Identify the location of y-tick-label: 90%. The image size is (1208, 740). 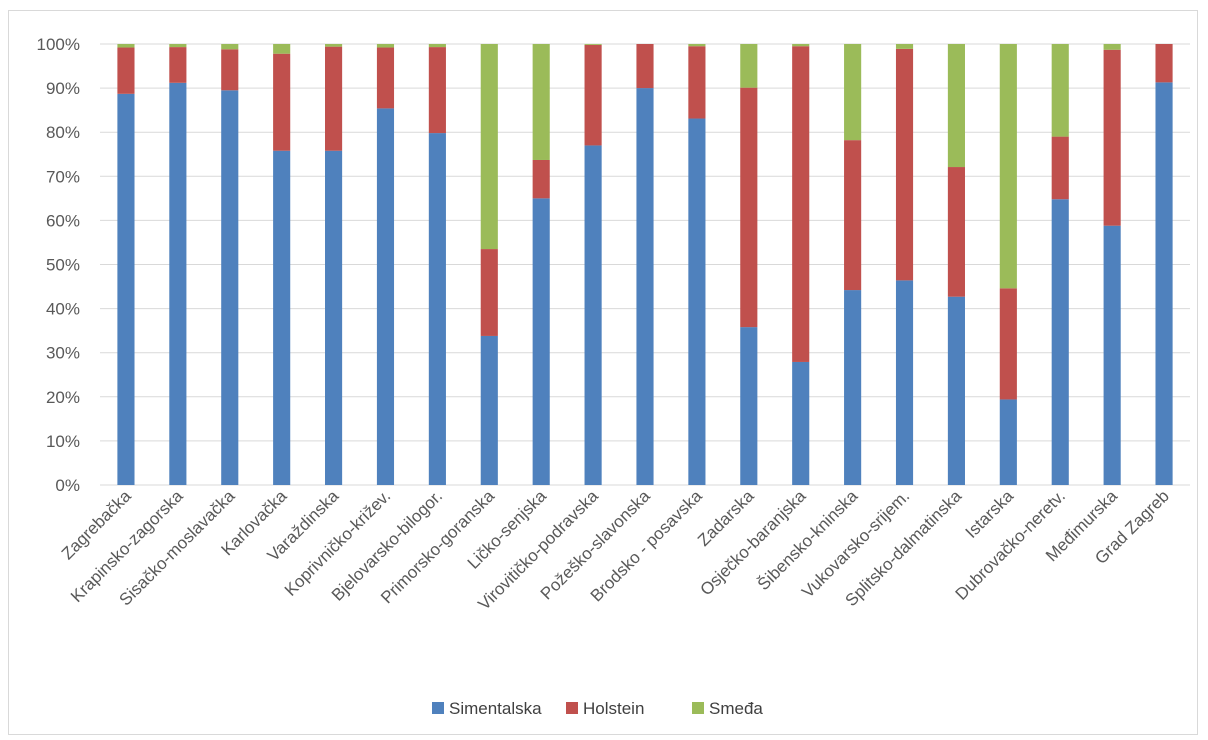
(63, 88).